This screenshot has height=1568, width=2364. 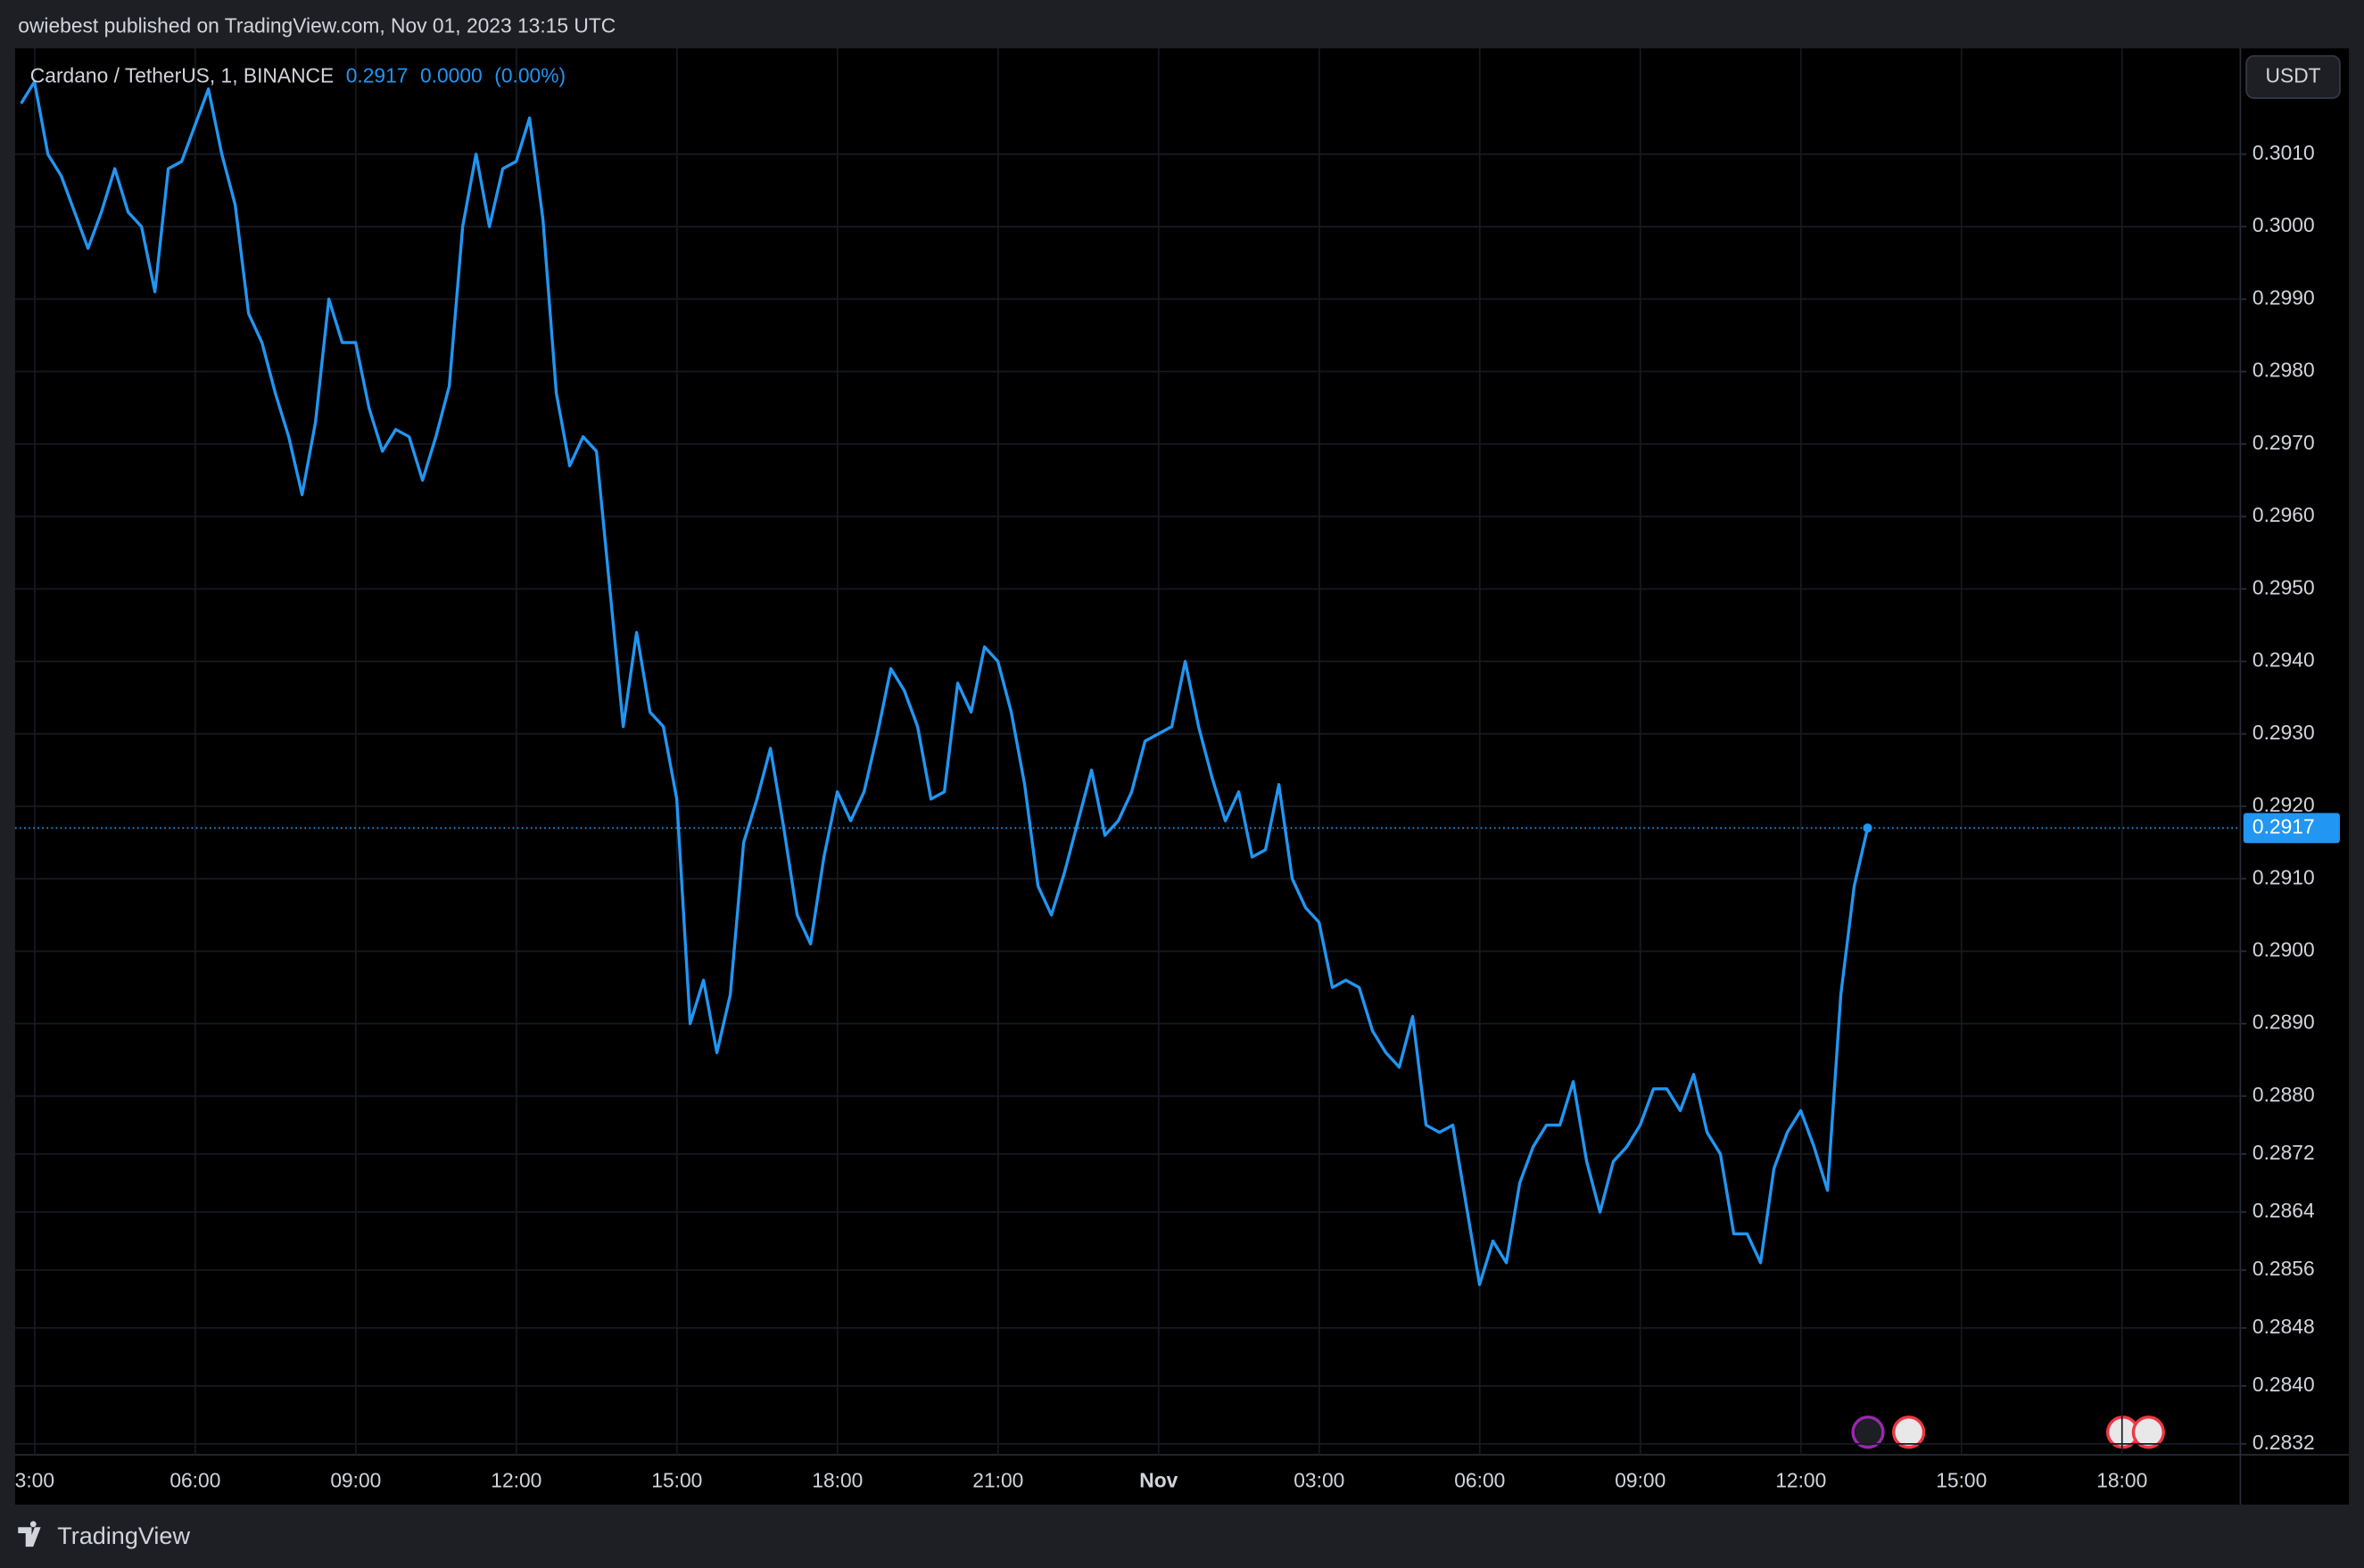 What do you see at coordinates (2008, 1432) in the screenshot?
I see `event-icons` at bounding box center [2008, 1432].